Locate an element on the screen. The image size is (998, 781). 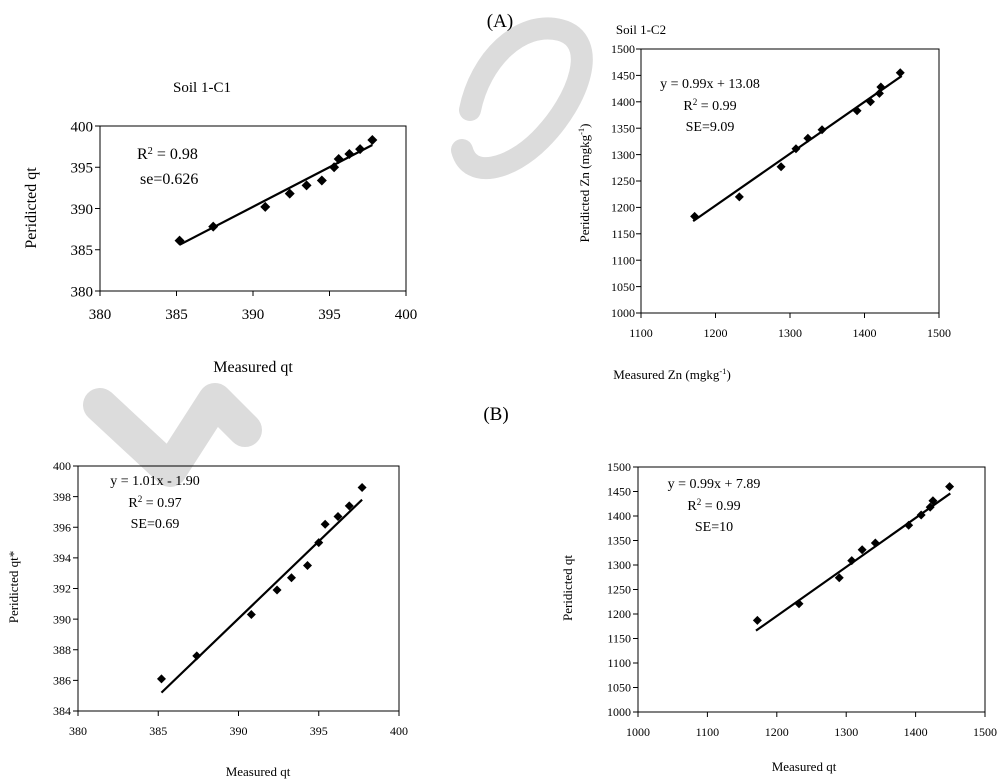
y-tick-label: 1200 is located at coordinates (619, 614).